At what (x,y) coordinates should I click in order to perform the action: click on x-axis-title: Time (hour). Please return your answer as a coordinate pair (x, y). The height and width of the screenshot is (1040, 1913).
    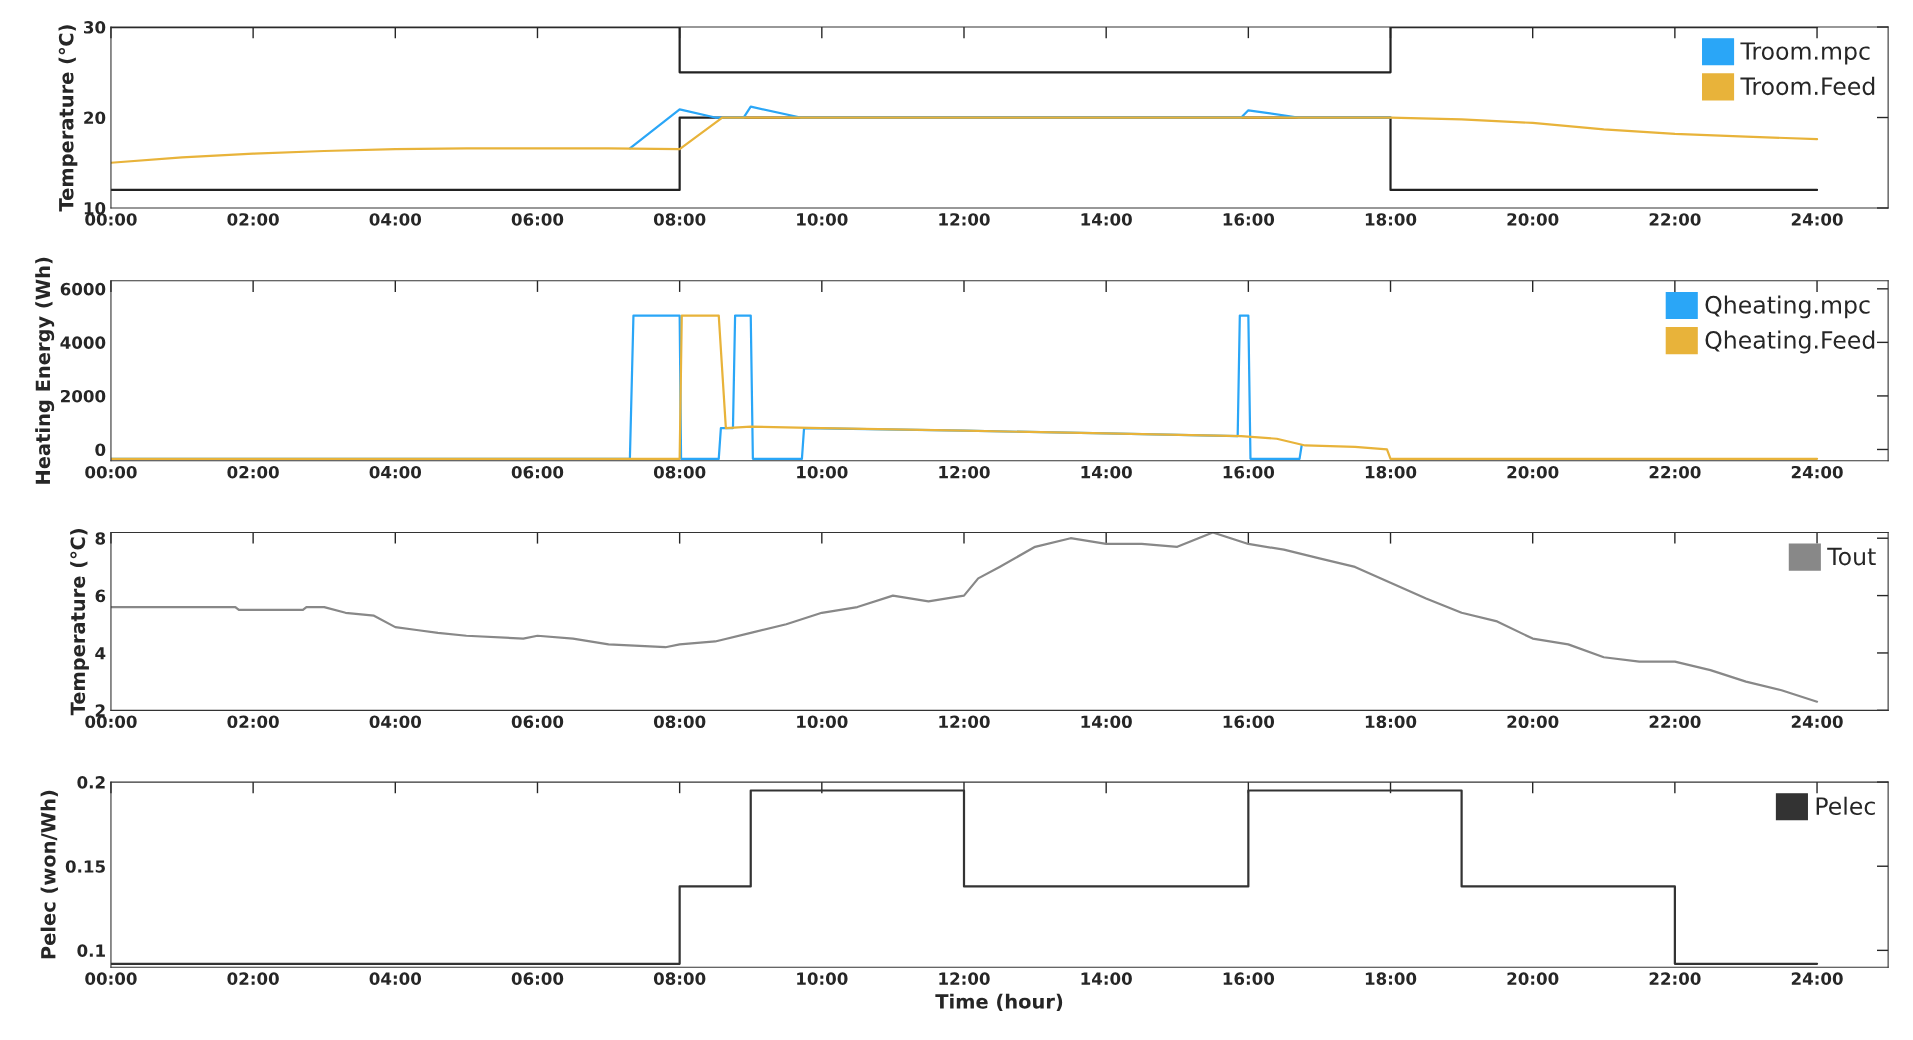
    Looking at the image, I should click on (999, 1002).